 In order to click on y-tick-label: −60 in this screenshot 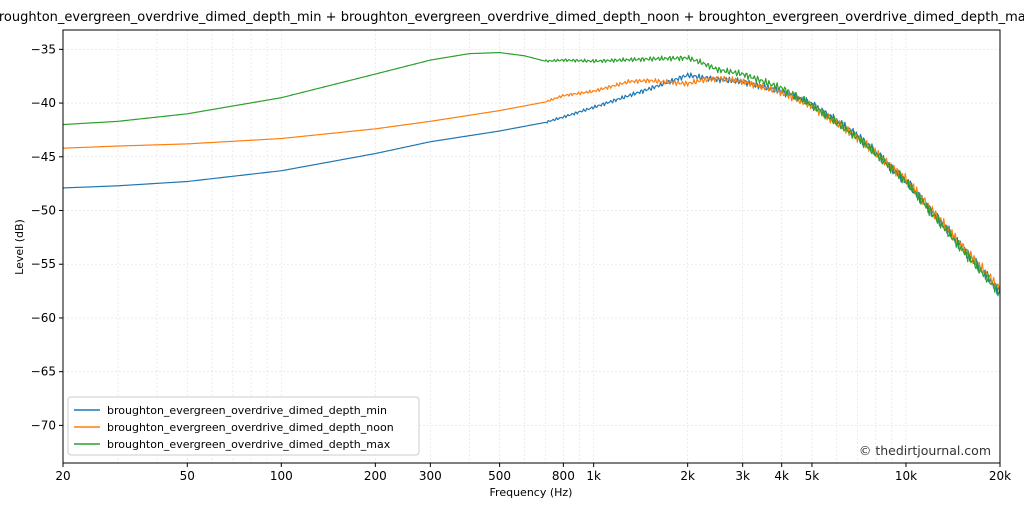, I will do `click(43, 318)`.